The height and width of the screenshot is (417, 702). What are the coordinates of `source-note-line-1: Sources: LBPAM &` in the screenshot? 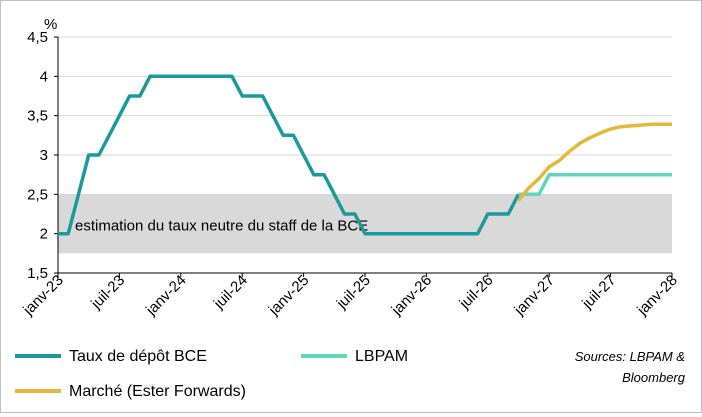 It's located at (630, 356).